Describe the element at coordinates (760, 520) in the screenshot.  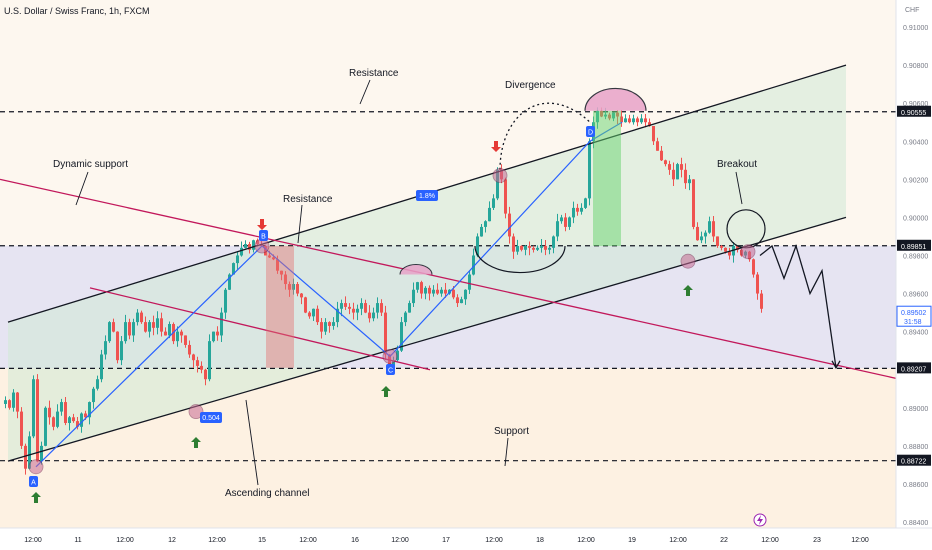
I see `lightning-icon` at that location.